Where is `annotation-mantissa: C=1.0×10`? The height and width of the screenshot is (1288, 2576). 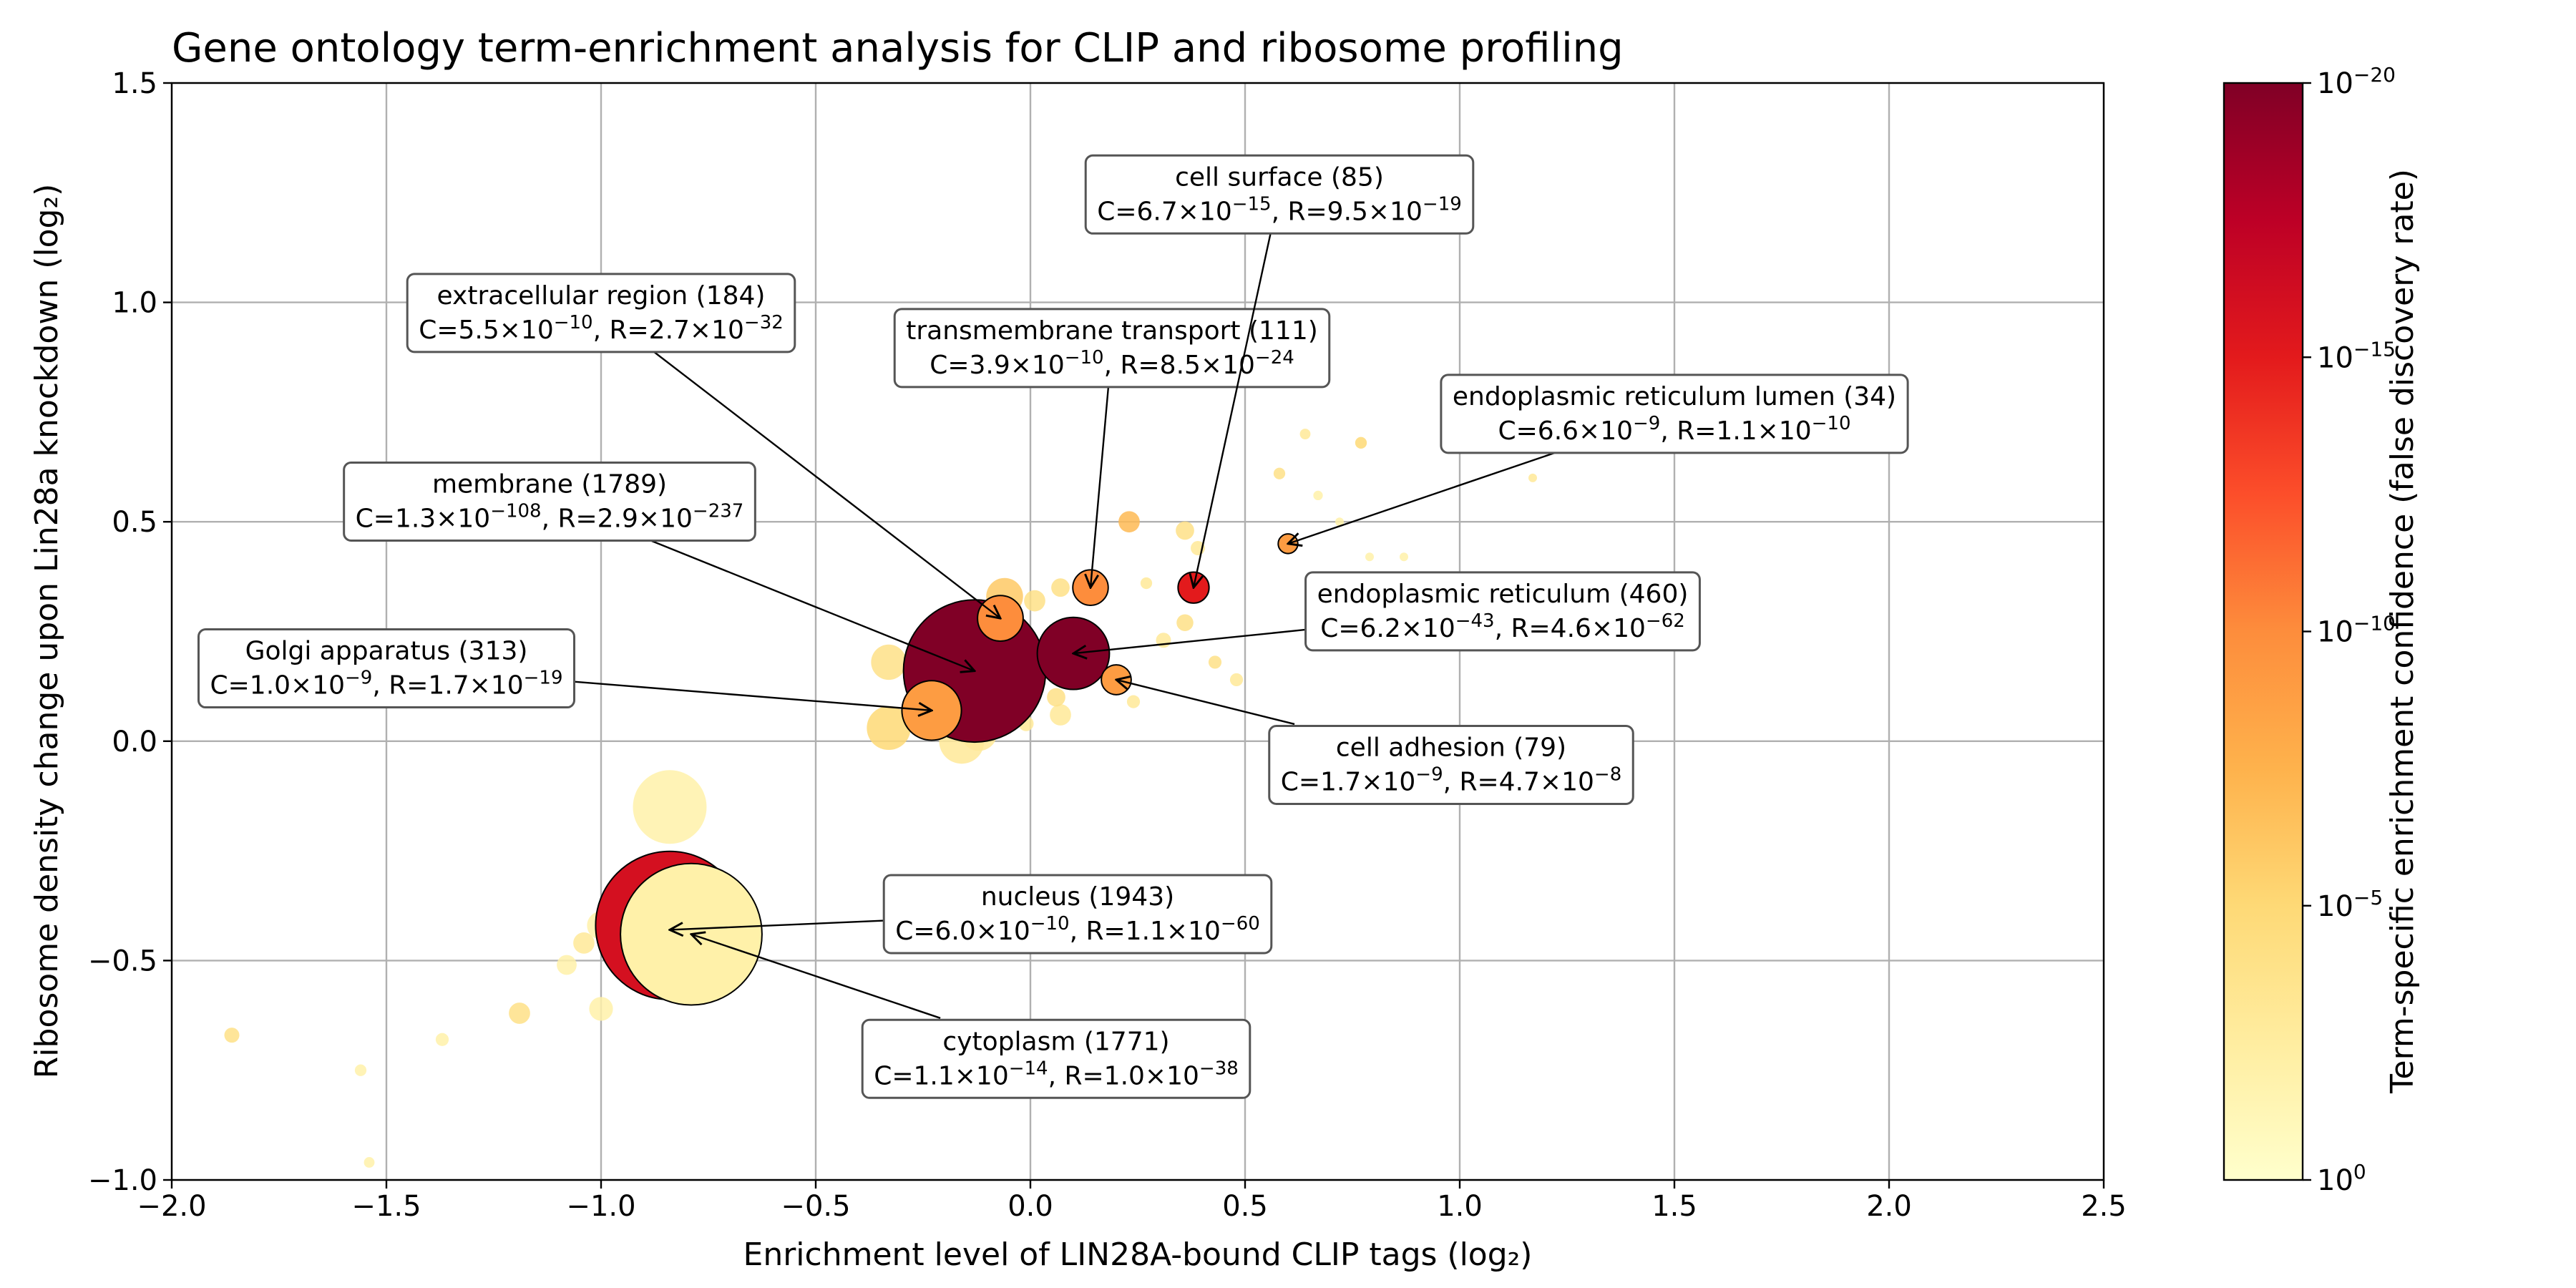
annotation-mantissa: C=1.0×10 is located at coordinates (277, 686).